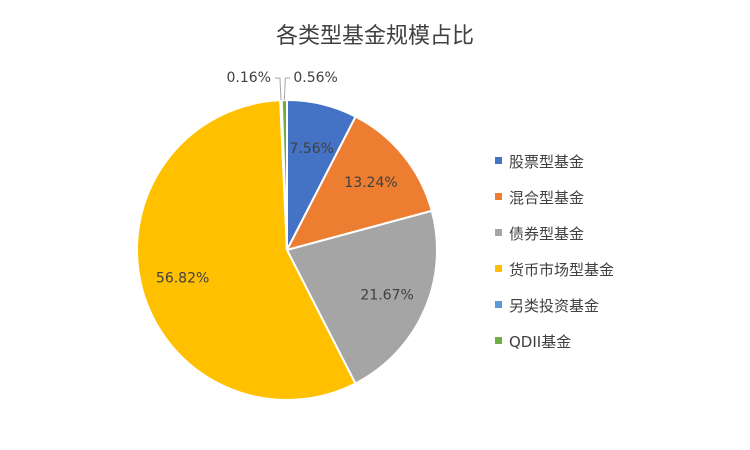  Describe the element at coordinates (386, 295) in the screenshot. I see `data-label-3: 21.67%` at that location.